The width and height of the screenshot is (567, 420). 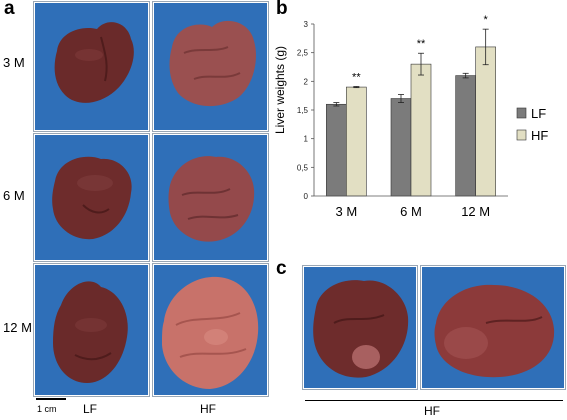 I want to click on y-tick-label: 2, so click(x=306, y=81).